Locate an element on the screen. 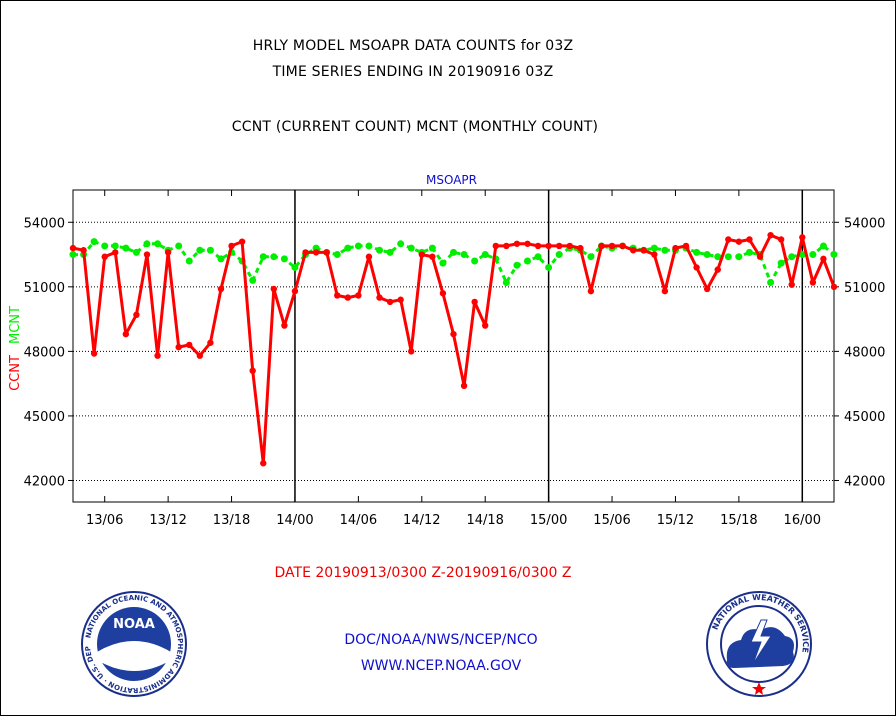 This screenshot has height=720, width=896. y-tick-label: 54000 is located at coordinates (44, 223).